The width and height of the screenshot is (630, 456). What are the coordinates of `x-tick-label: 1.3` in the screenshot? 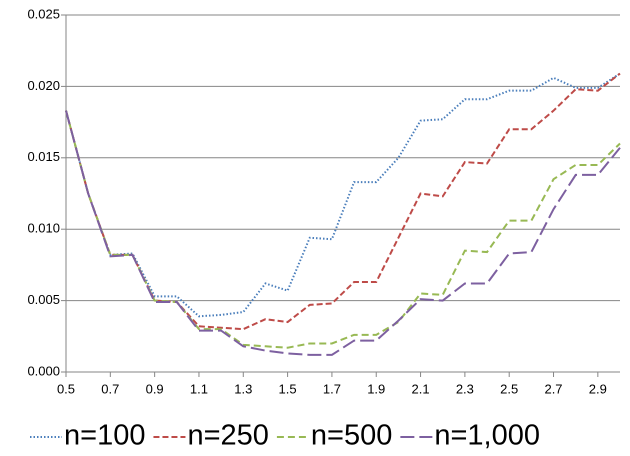 It's located at (243, 388).